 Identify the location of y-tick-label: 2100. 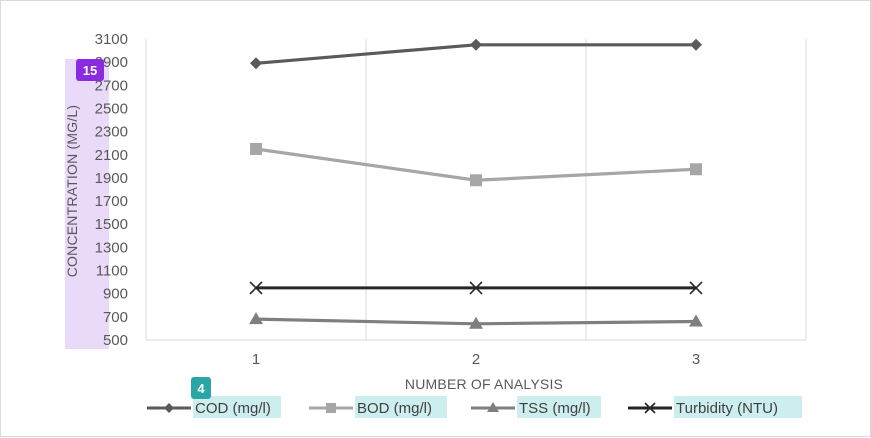
(111, 155).